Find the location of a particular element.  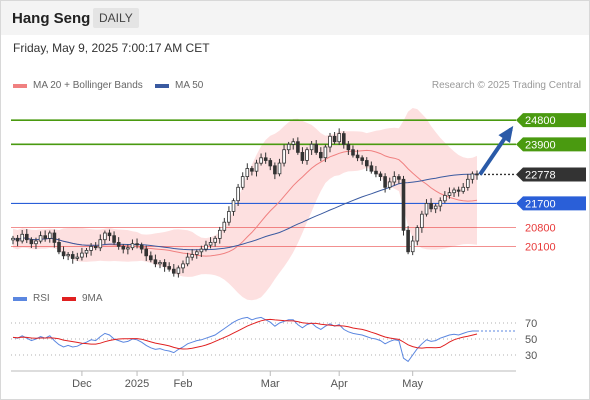

level-23900-tag is located at coordinates (551, 144).